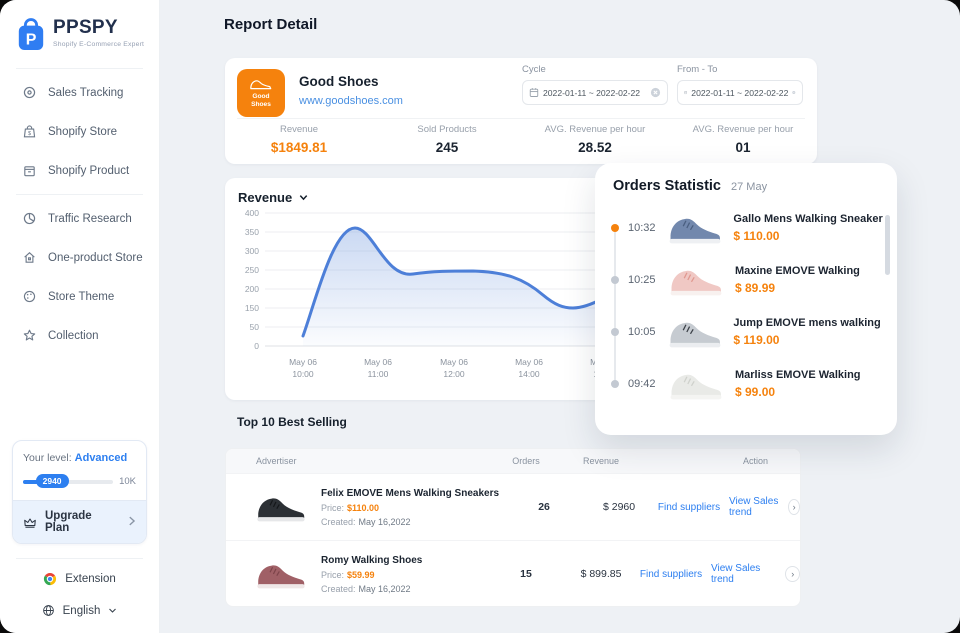 The width and height of the screenshot is (960, 633). I want to click on store-avatar-label: Good Shoes, so click(261, 100).